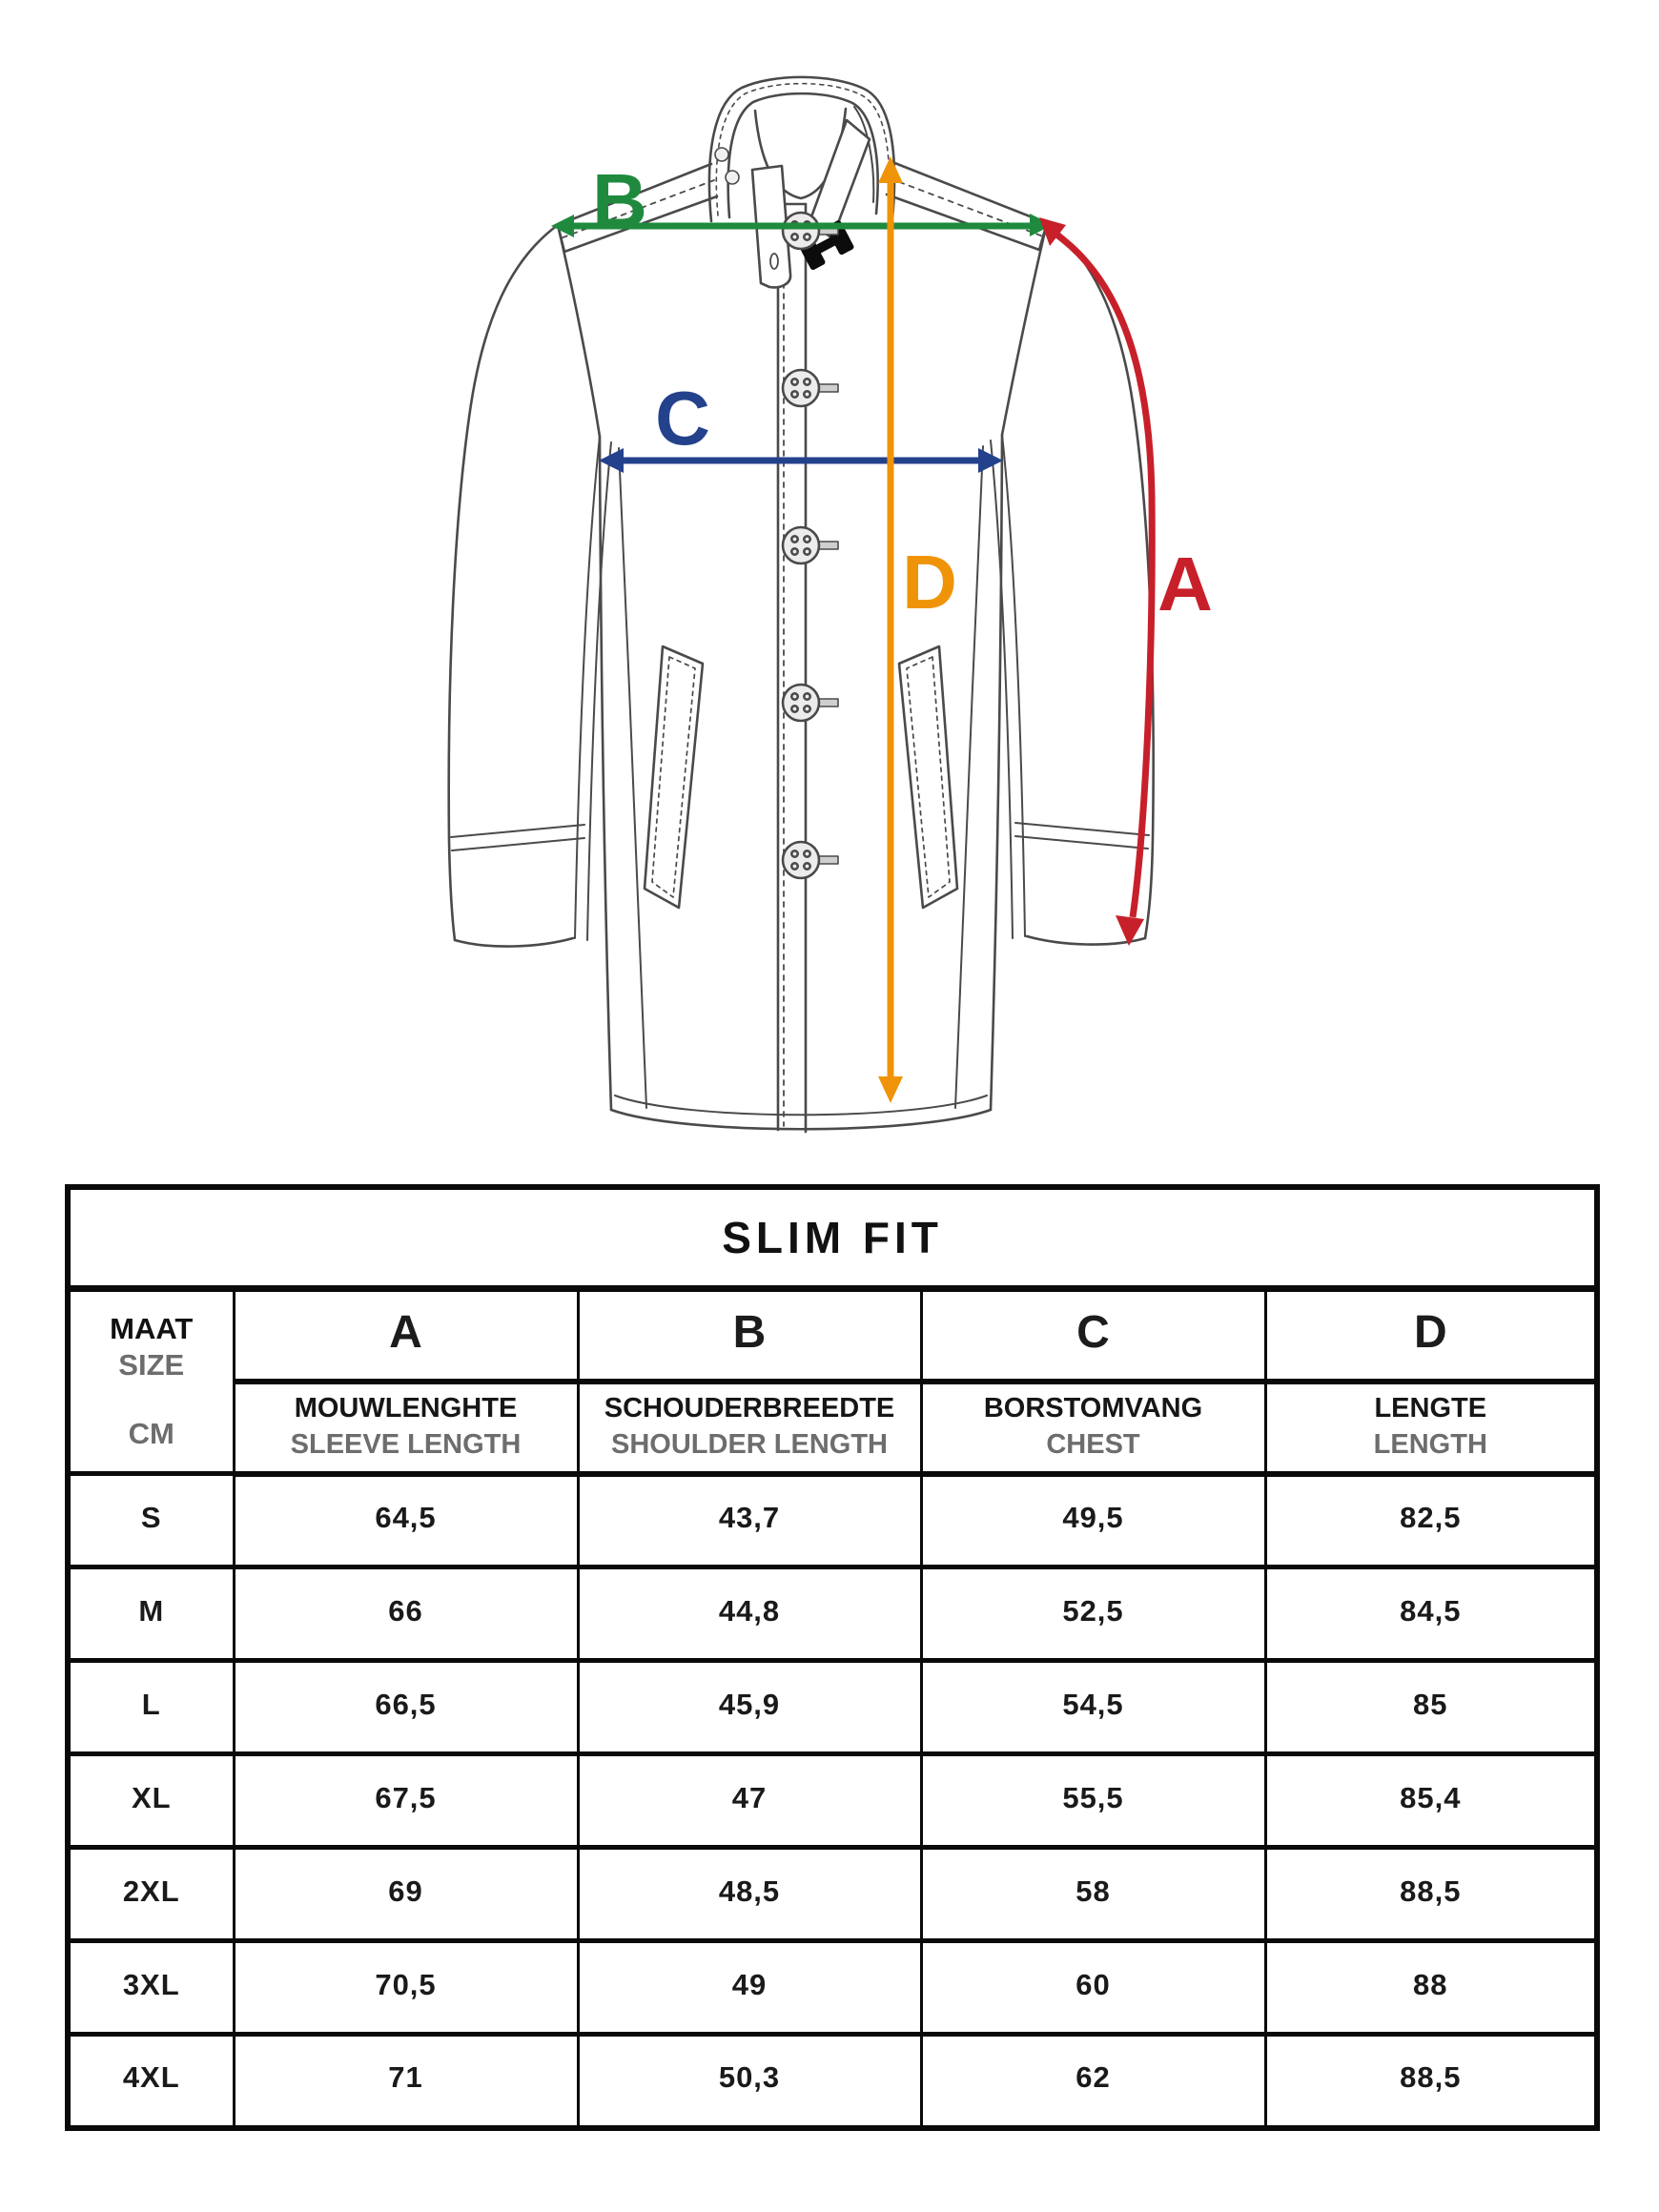 The height and width of the screenshot is (2212, 1659). I want to click on value-cell: 66,5, so click(406, 1706).